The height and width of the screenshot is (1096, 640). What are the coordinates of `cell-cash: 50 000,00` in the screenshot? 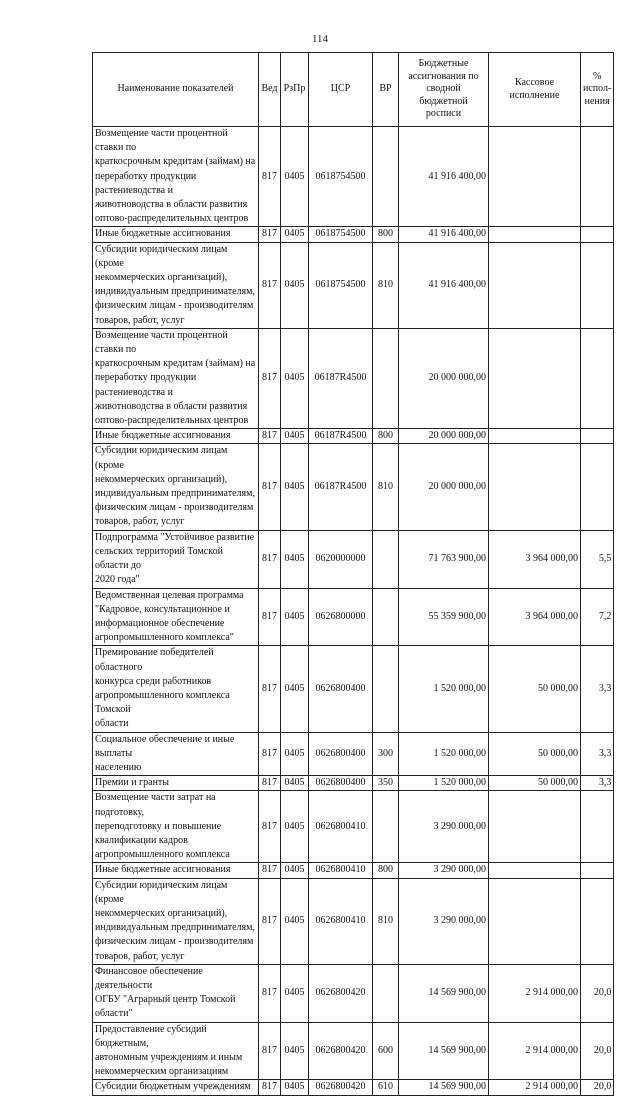 It's located at (534, 783).